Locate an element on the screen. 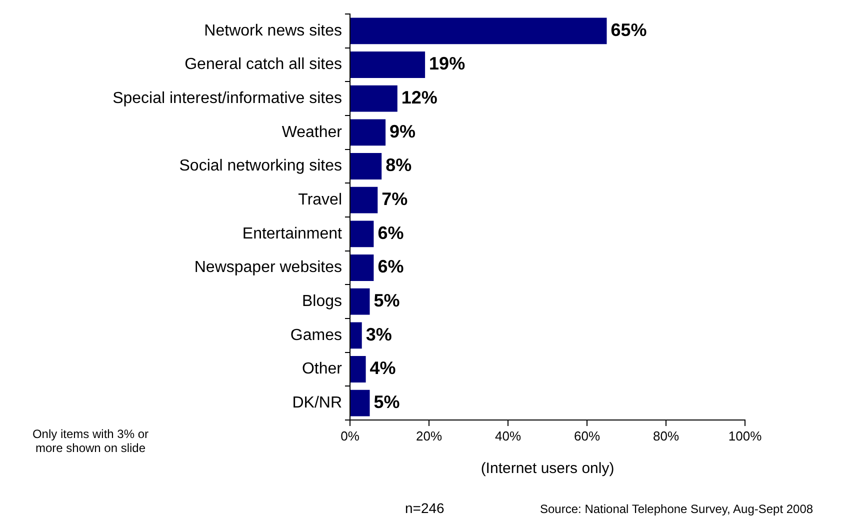 The image size is (861, 523). y-tick-label: DK/NR is located at coordinates (317, 403).